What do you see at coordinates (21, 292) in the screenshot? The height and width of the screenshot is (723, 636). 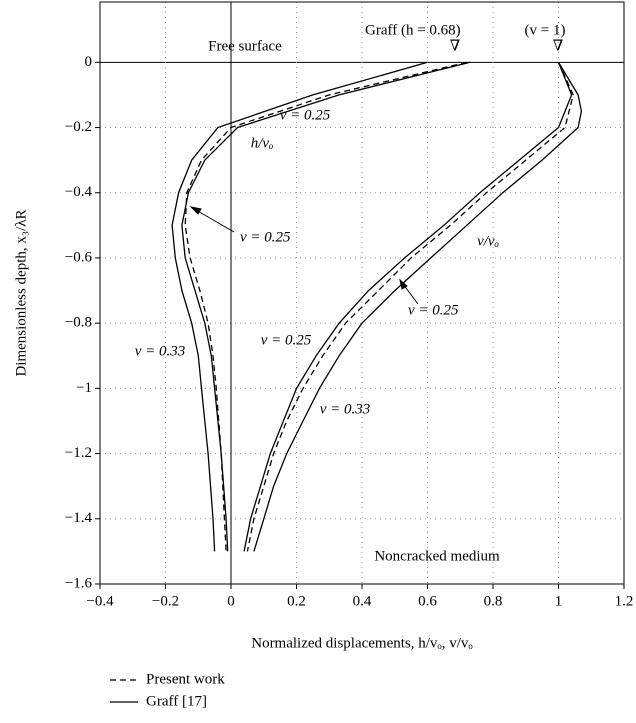 I see `y-axis-label: Dimensionless depth, x₃/λR` at bounding box center [21, 292].